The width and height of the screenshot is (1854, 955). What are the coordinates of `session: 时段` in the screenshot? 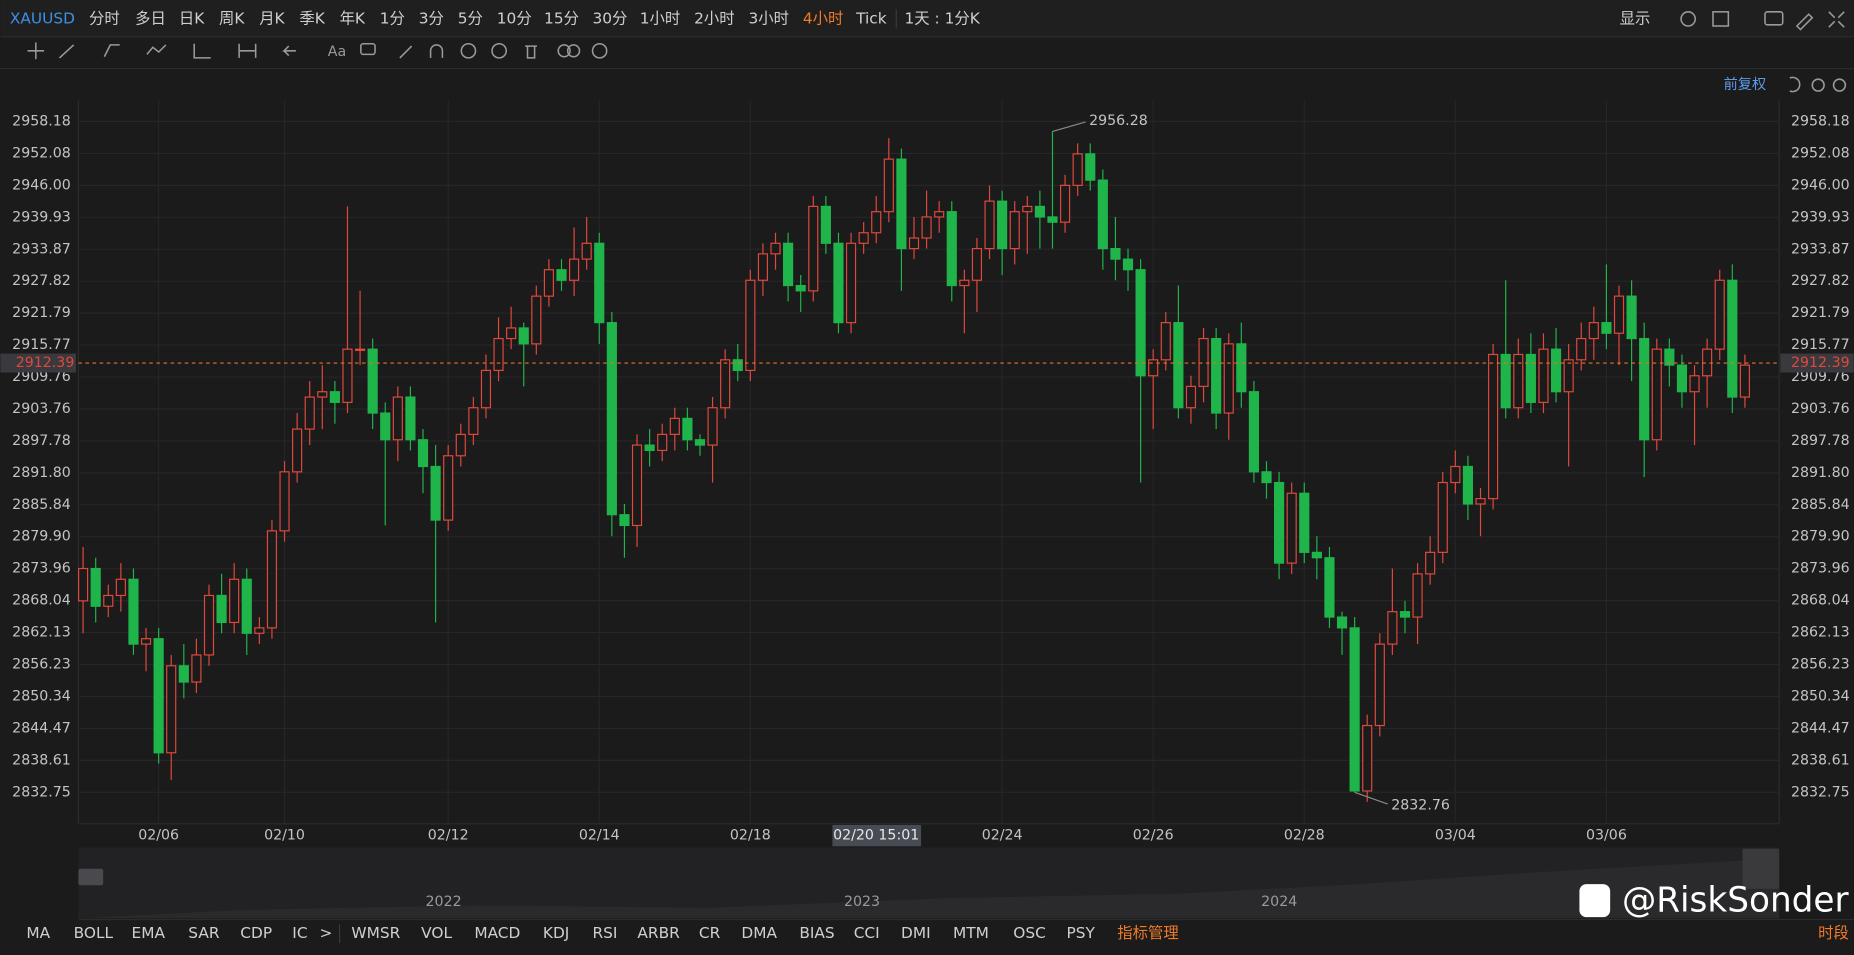 It's located at (1833, 933).